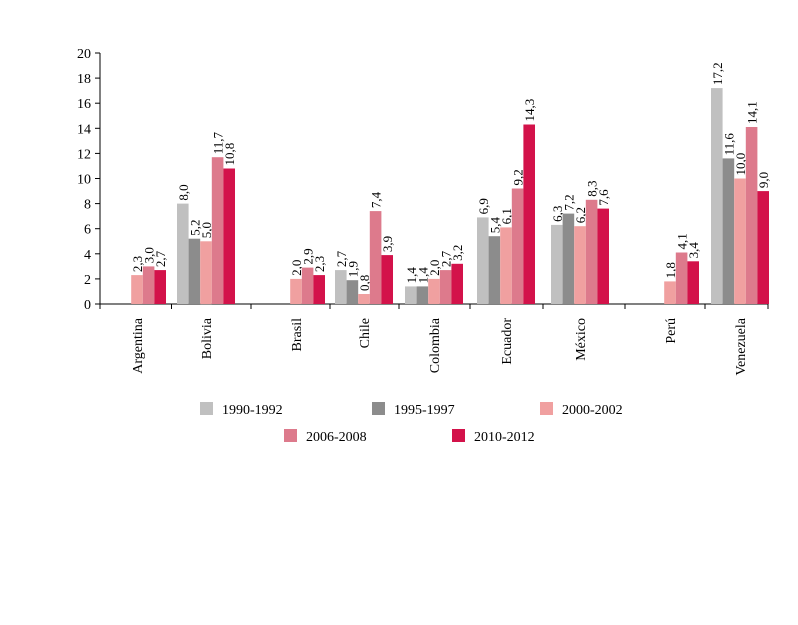  I want to click on data-label: 3,9, so click(387, 244).